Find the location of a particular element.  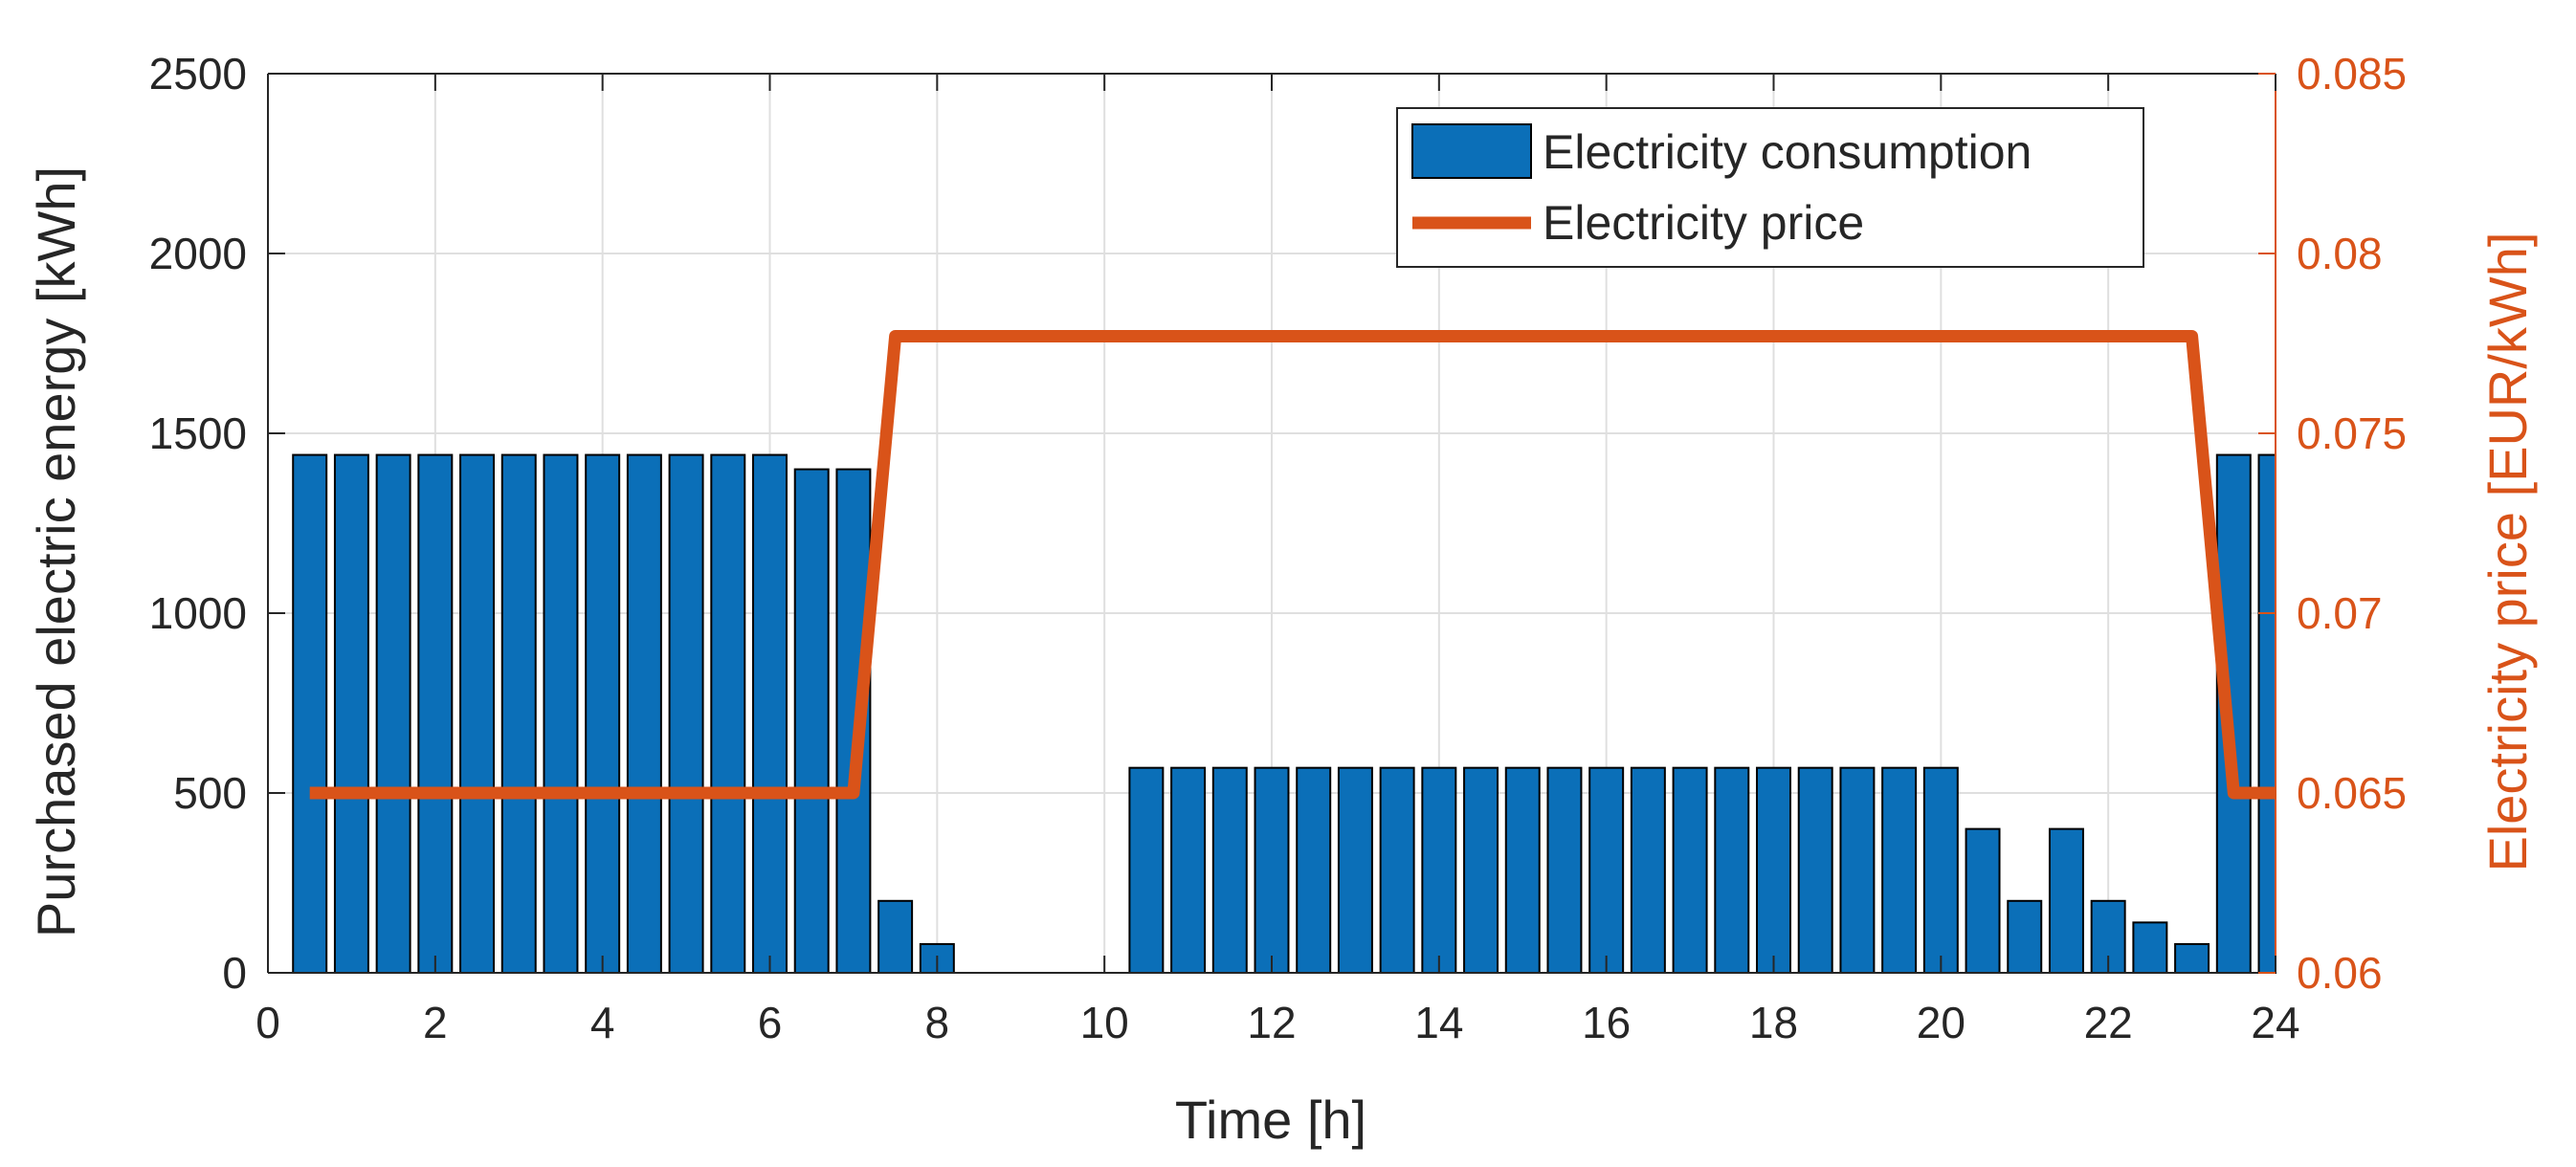

left-y-axis-label: Purchased electric energy [kWh] is located at coordinates (56, 551).